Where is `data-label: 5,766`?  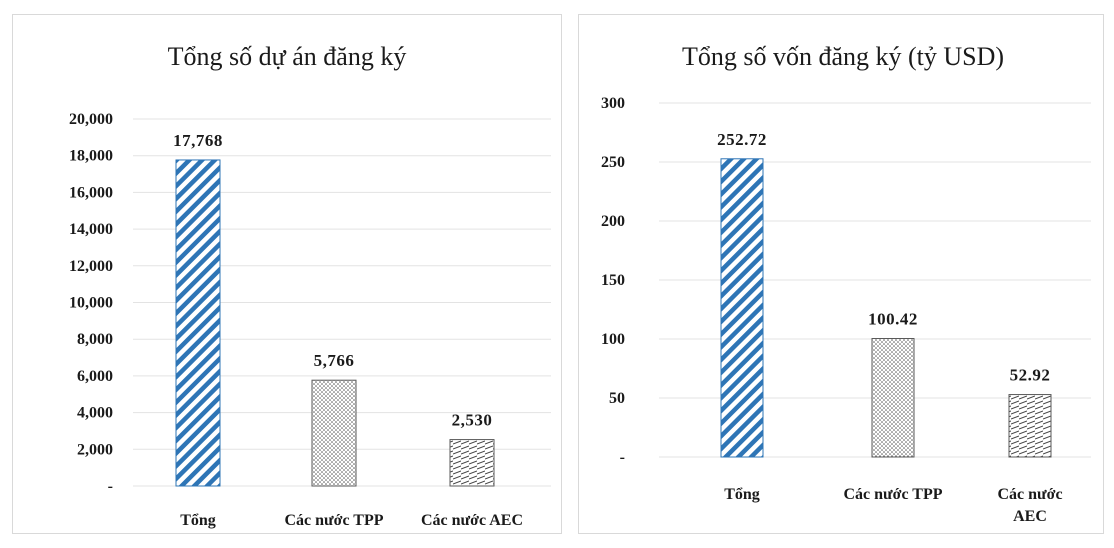
data-label: 5,766 is located at coordinates (334, 360).